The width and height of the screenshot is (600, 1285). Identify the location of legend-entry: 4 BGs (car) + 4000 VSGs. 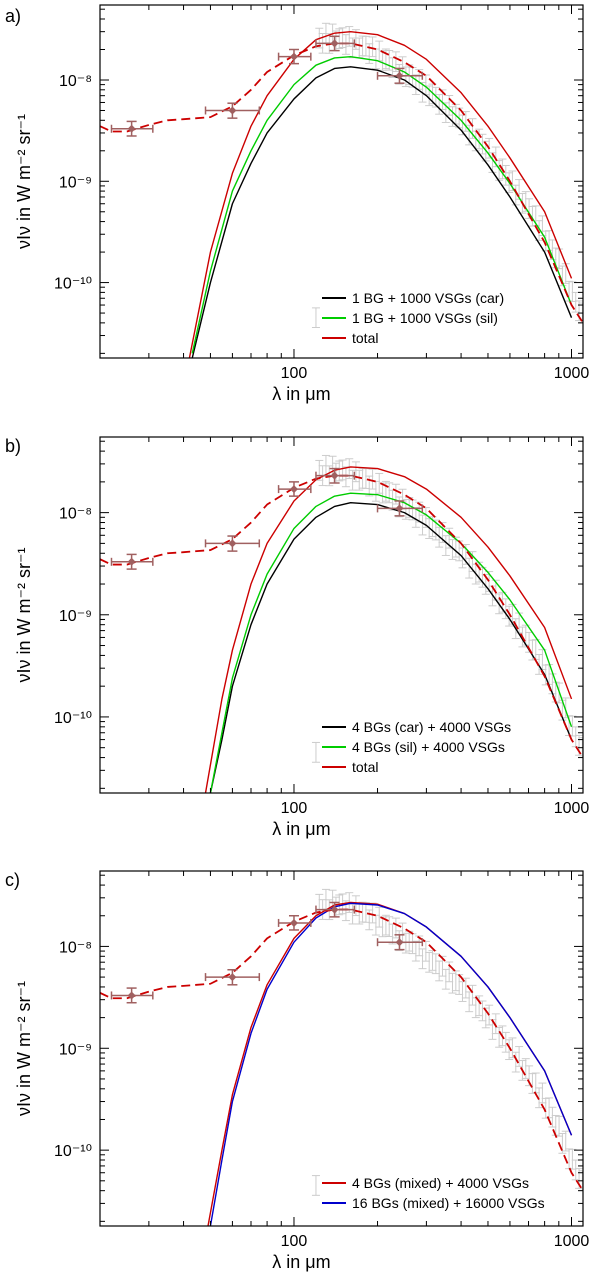
(431, 727).